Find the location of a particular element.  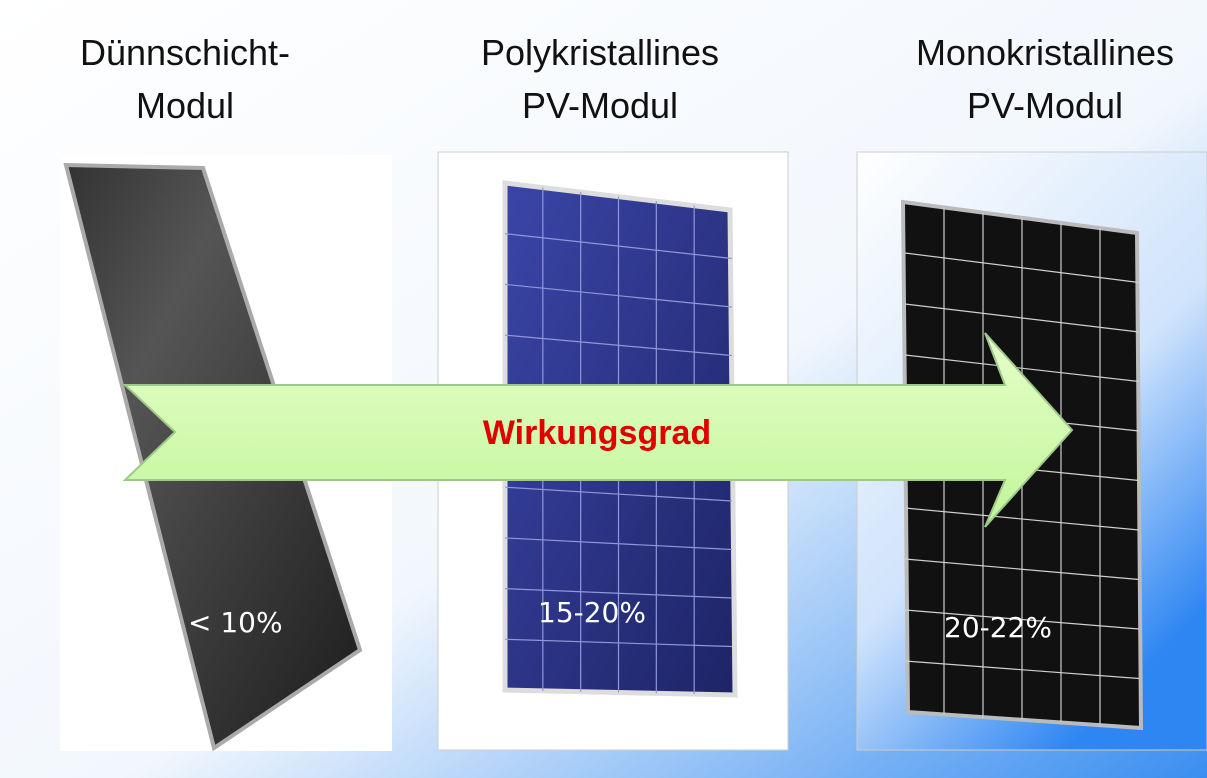

column-title: Monokristallines is located at coordinates (1045, 52).